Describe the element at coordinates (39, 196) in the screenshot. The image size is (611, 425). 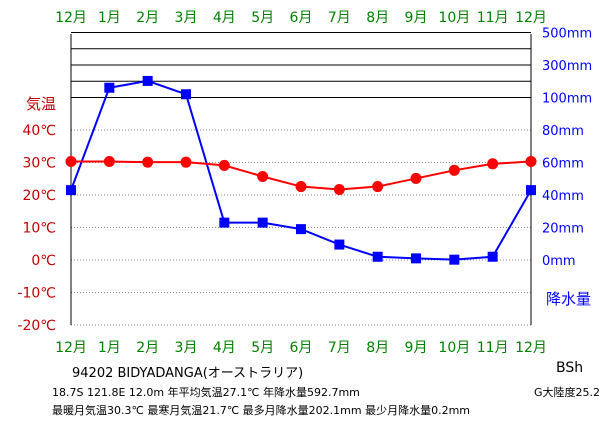
I see `temp-tick-label: 20℃` at that location.